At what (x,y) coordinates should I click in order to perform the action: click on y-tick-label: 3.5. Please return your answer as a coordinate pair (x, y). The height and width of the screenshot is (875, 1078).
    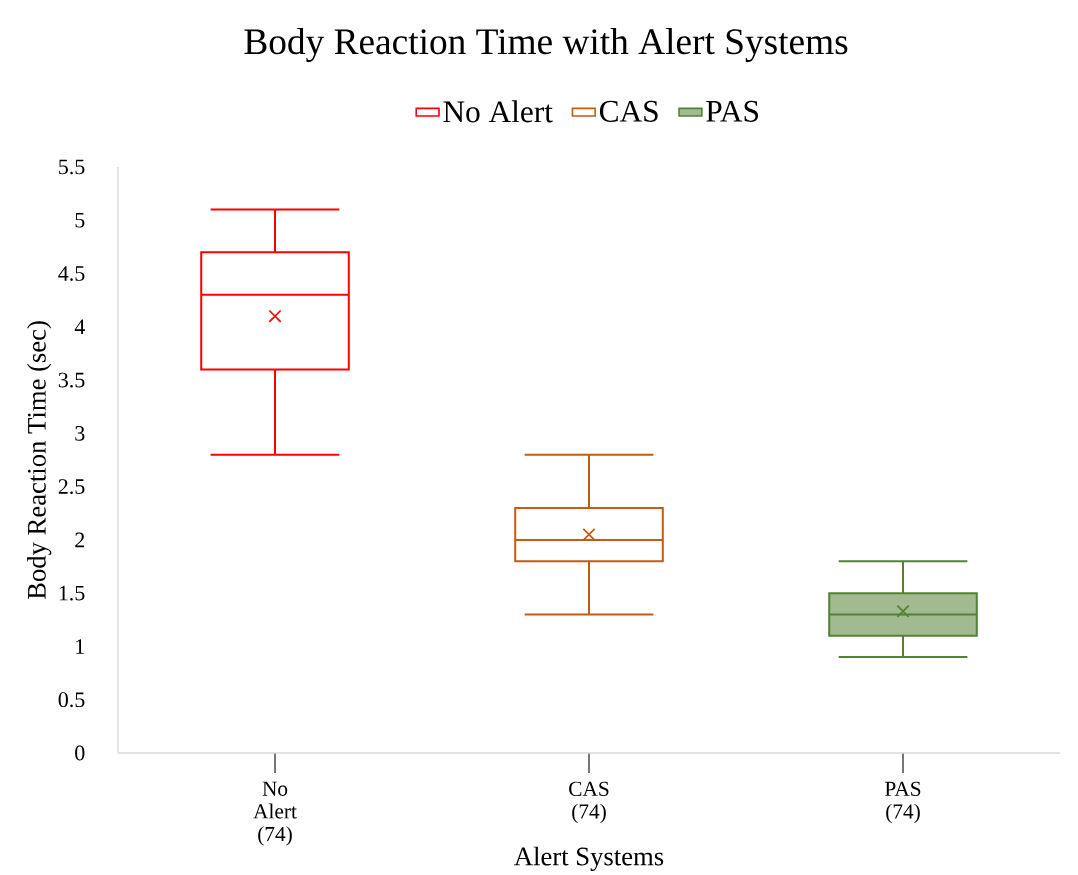
    Looking at the image, I should click on (71, 380).